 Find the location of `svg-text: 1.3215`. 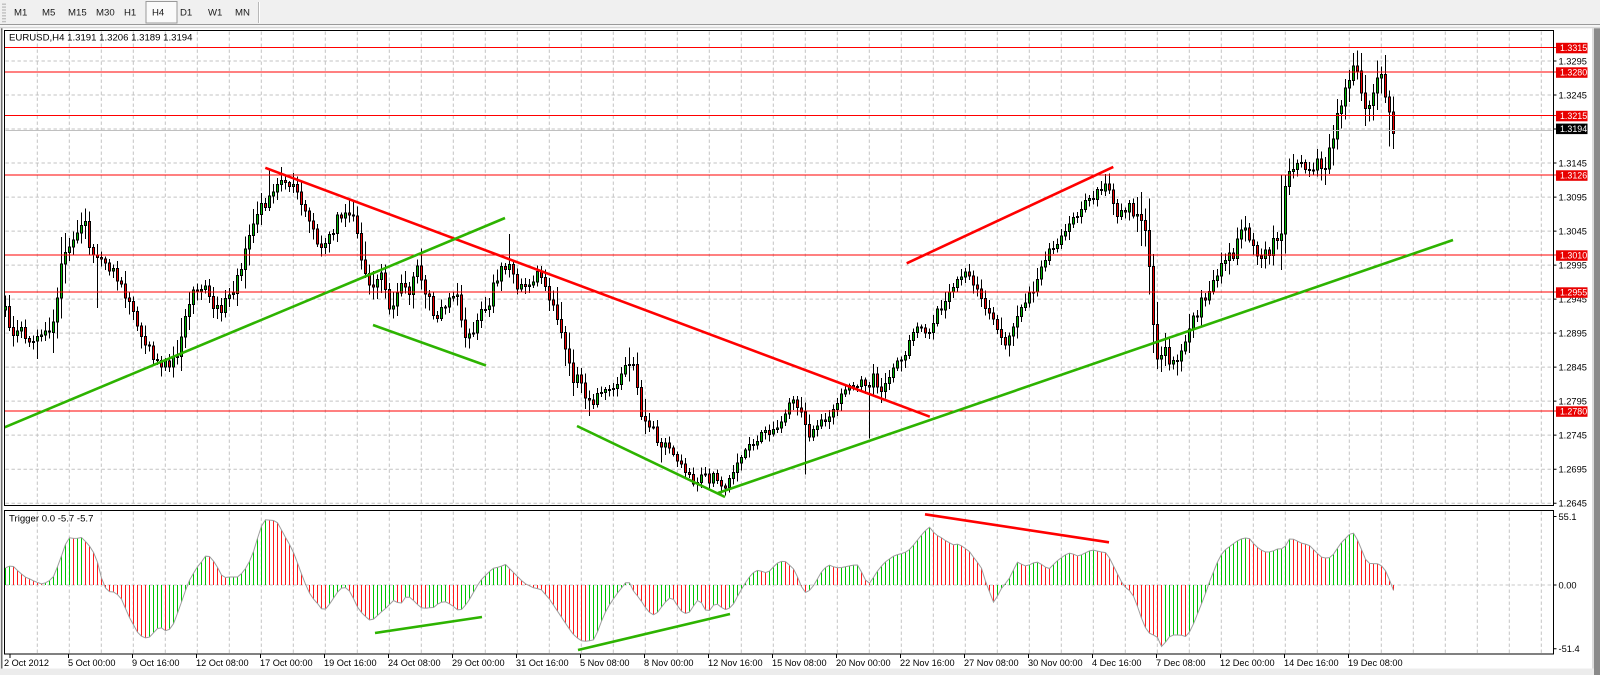

svg-text: 1.3215 is located at coordinates (1573, 116).